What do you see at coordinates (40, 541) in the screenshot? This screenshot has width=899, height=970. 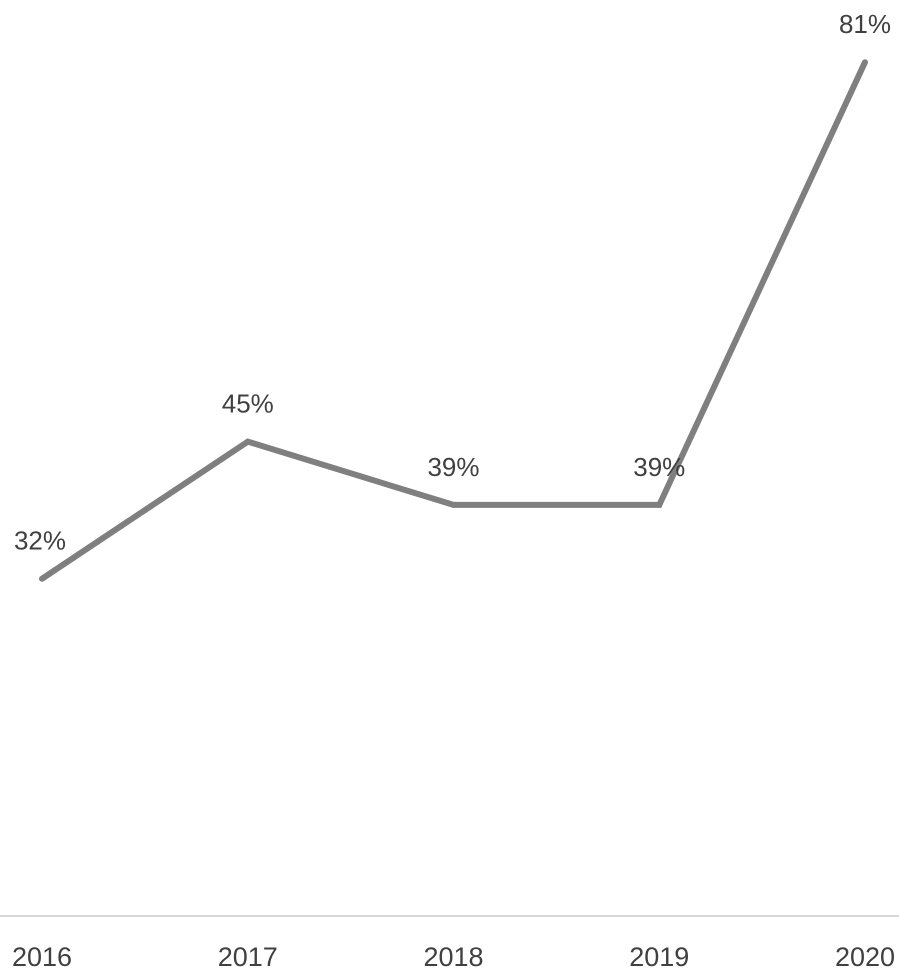 I see `data-label-2016: 32%` at bounding box center [40, 541].